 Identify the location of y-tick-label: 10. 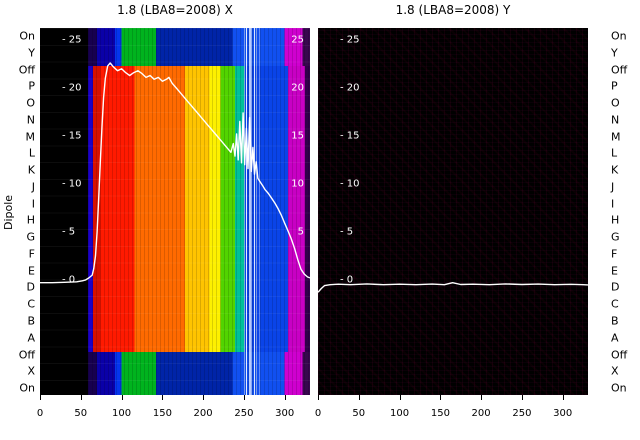
(297, 184).